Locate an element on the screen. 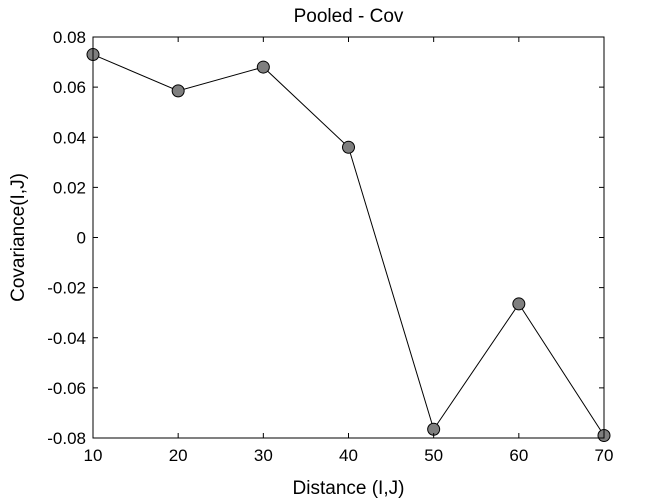 This screenshot has height=500, width=667. y-tick-label: -0.02 is located at coordinates (66, 288).